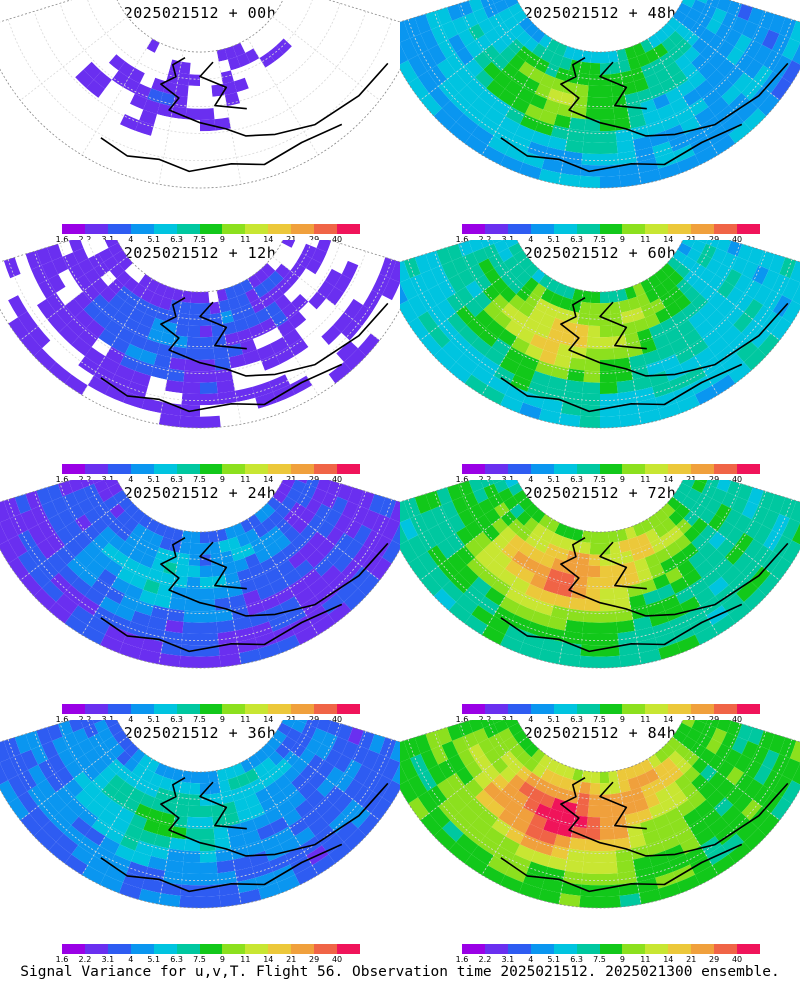  I want to click on latitude-gridline, so click(600, 810).